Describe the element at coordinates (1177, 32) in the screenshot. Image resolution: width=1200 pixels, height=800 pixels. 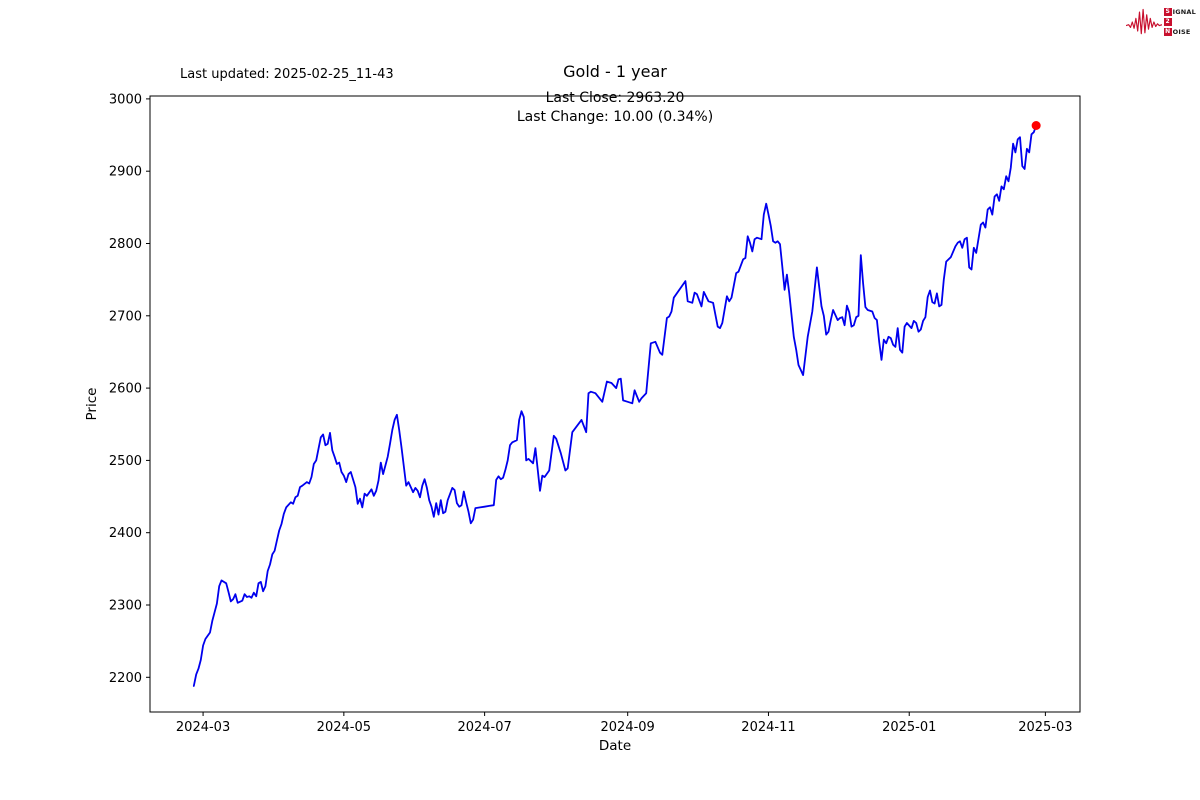
I see `logo-row-noise: N OISE` at that location.